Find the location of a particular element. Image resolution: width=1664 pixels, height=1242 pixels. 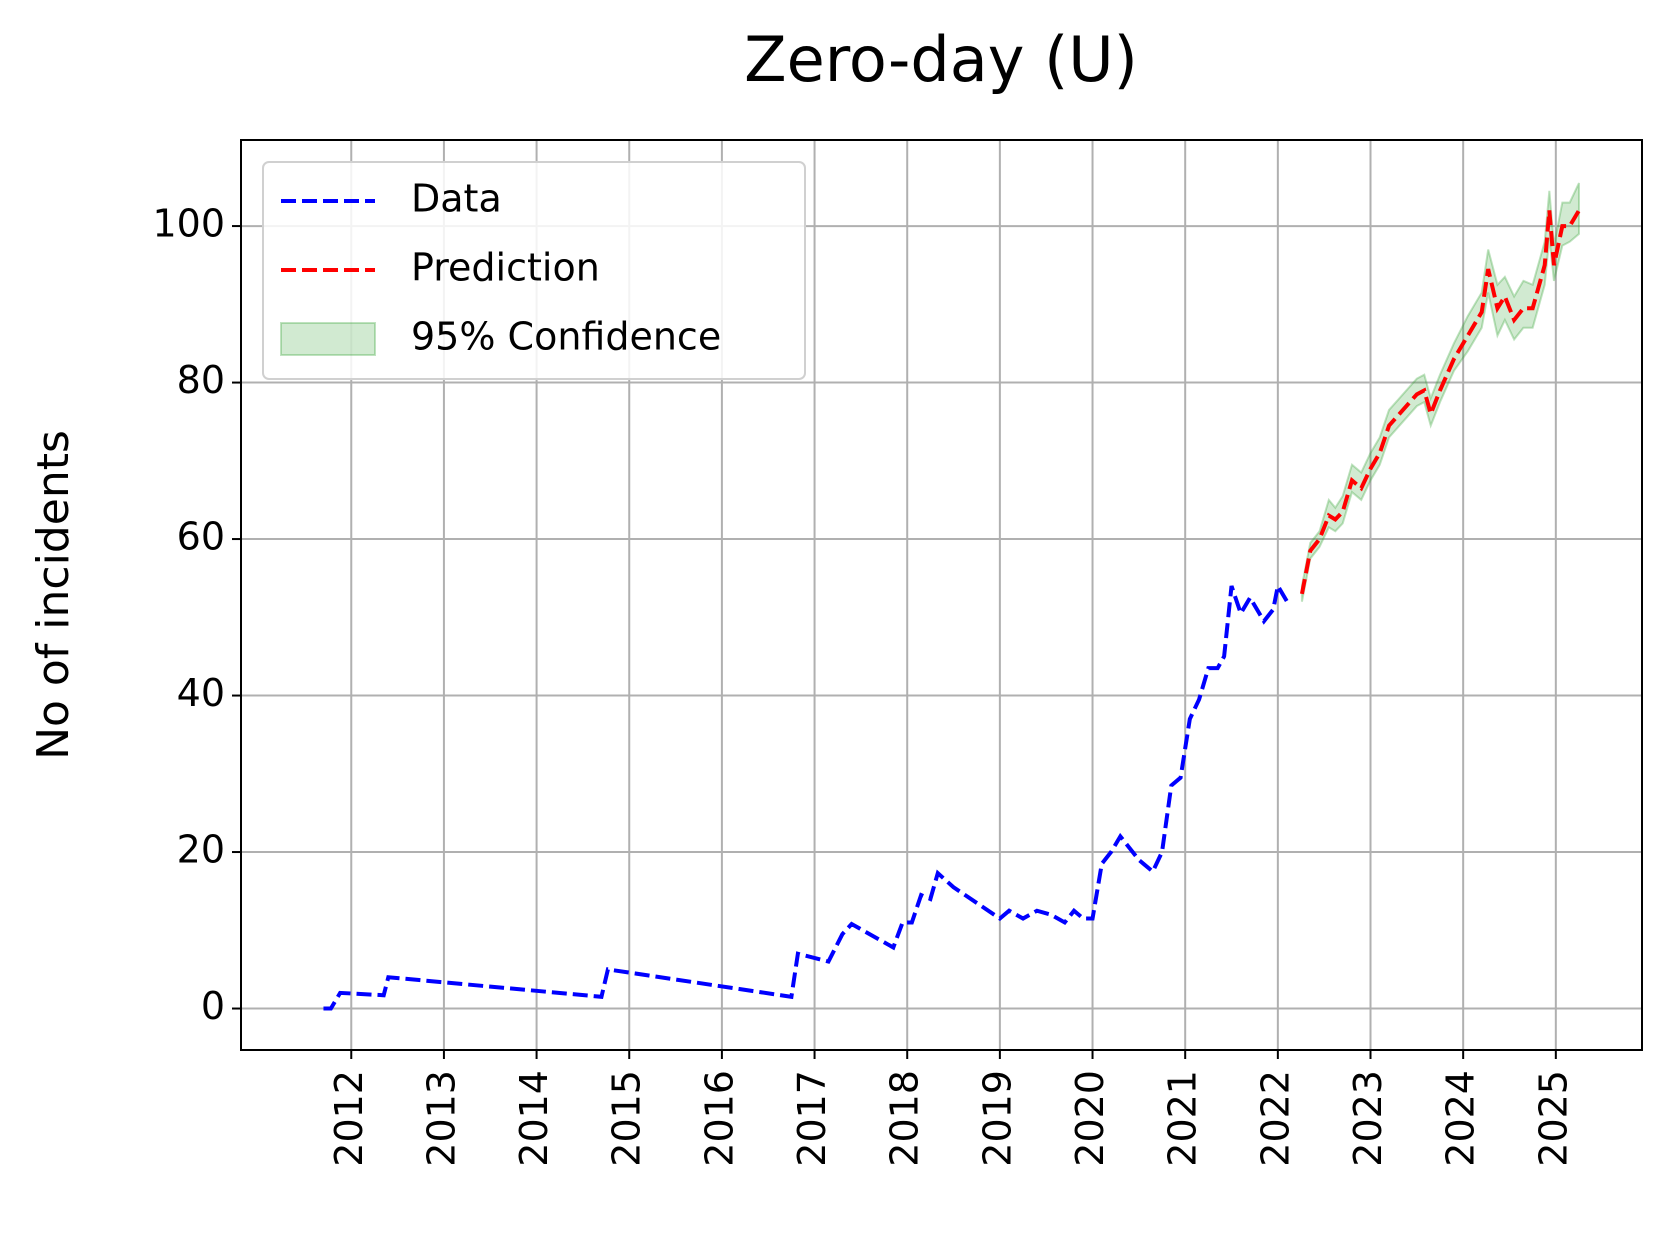

x-tick-label: 2012 is located at coordinates (349, 1118).